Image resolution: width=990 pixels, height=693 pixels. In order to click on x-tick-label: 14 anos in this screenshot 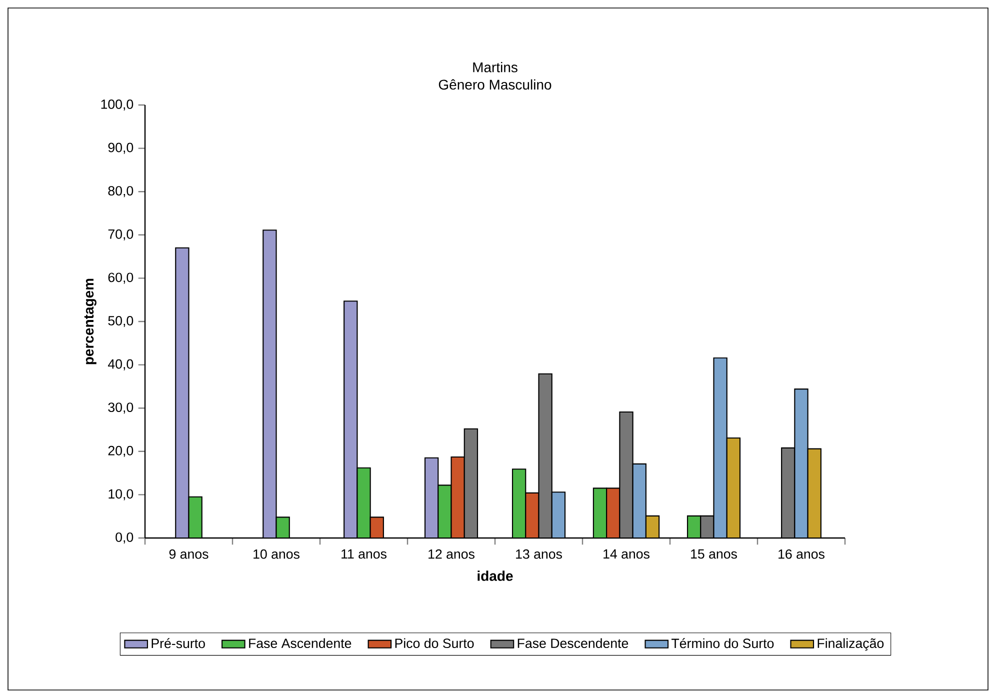, I will do `click(627, 554)`.